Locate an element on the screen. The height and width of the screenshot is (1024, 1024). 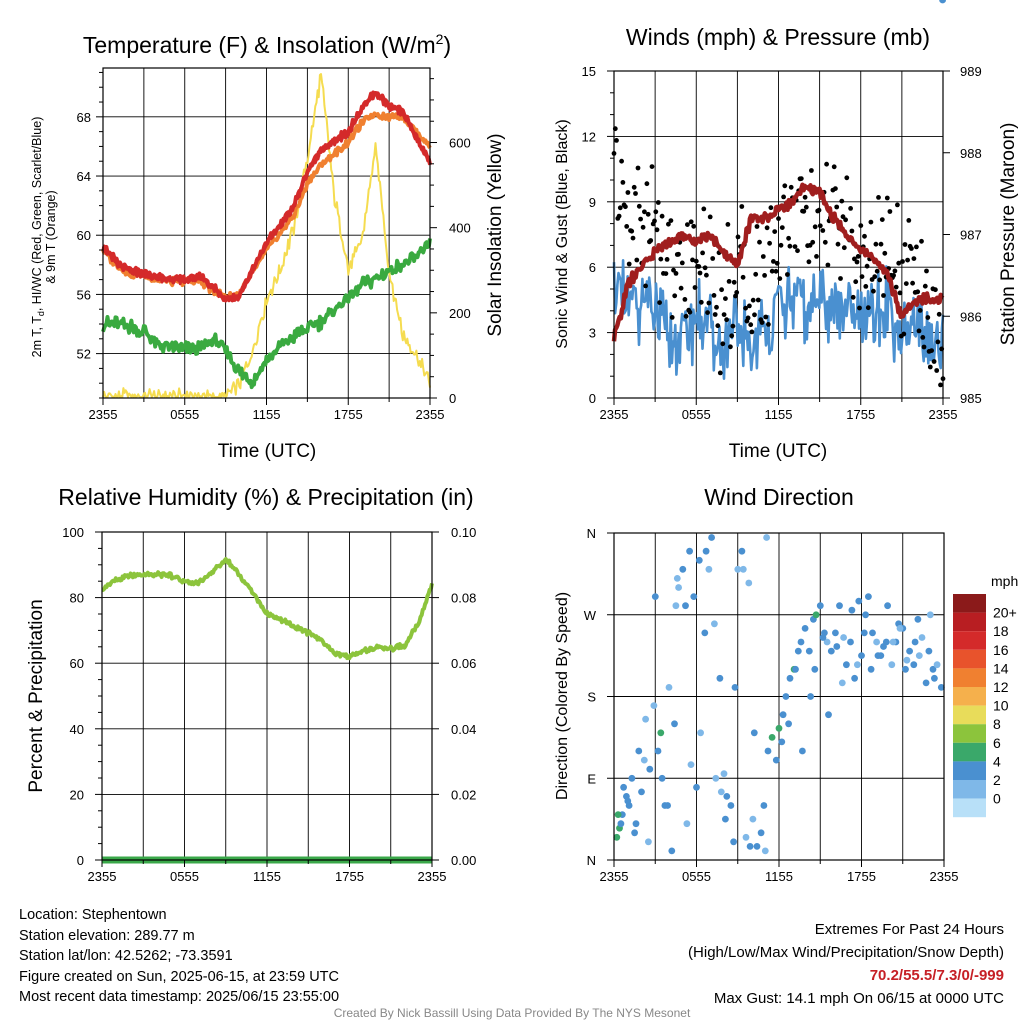
temp-series-2mt is located at coordinates (266, 196).